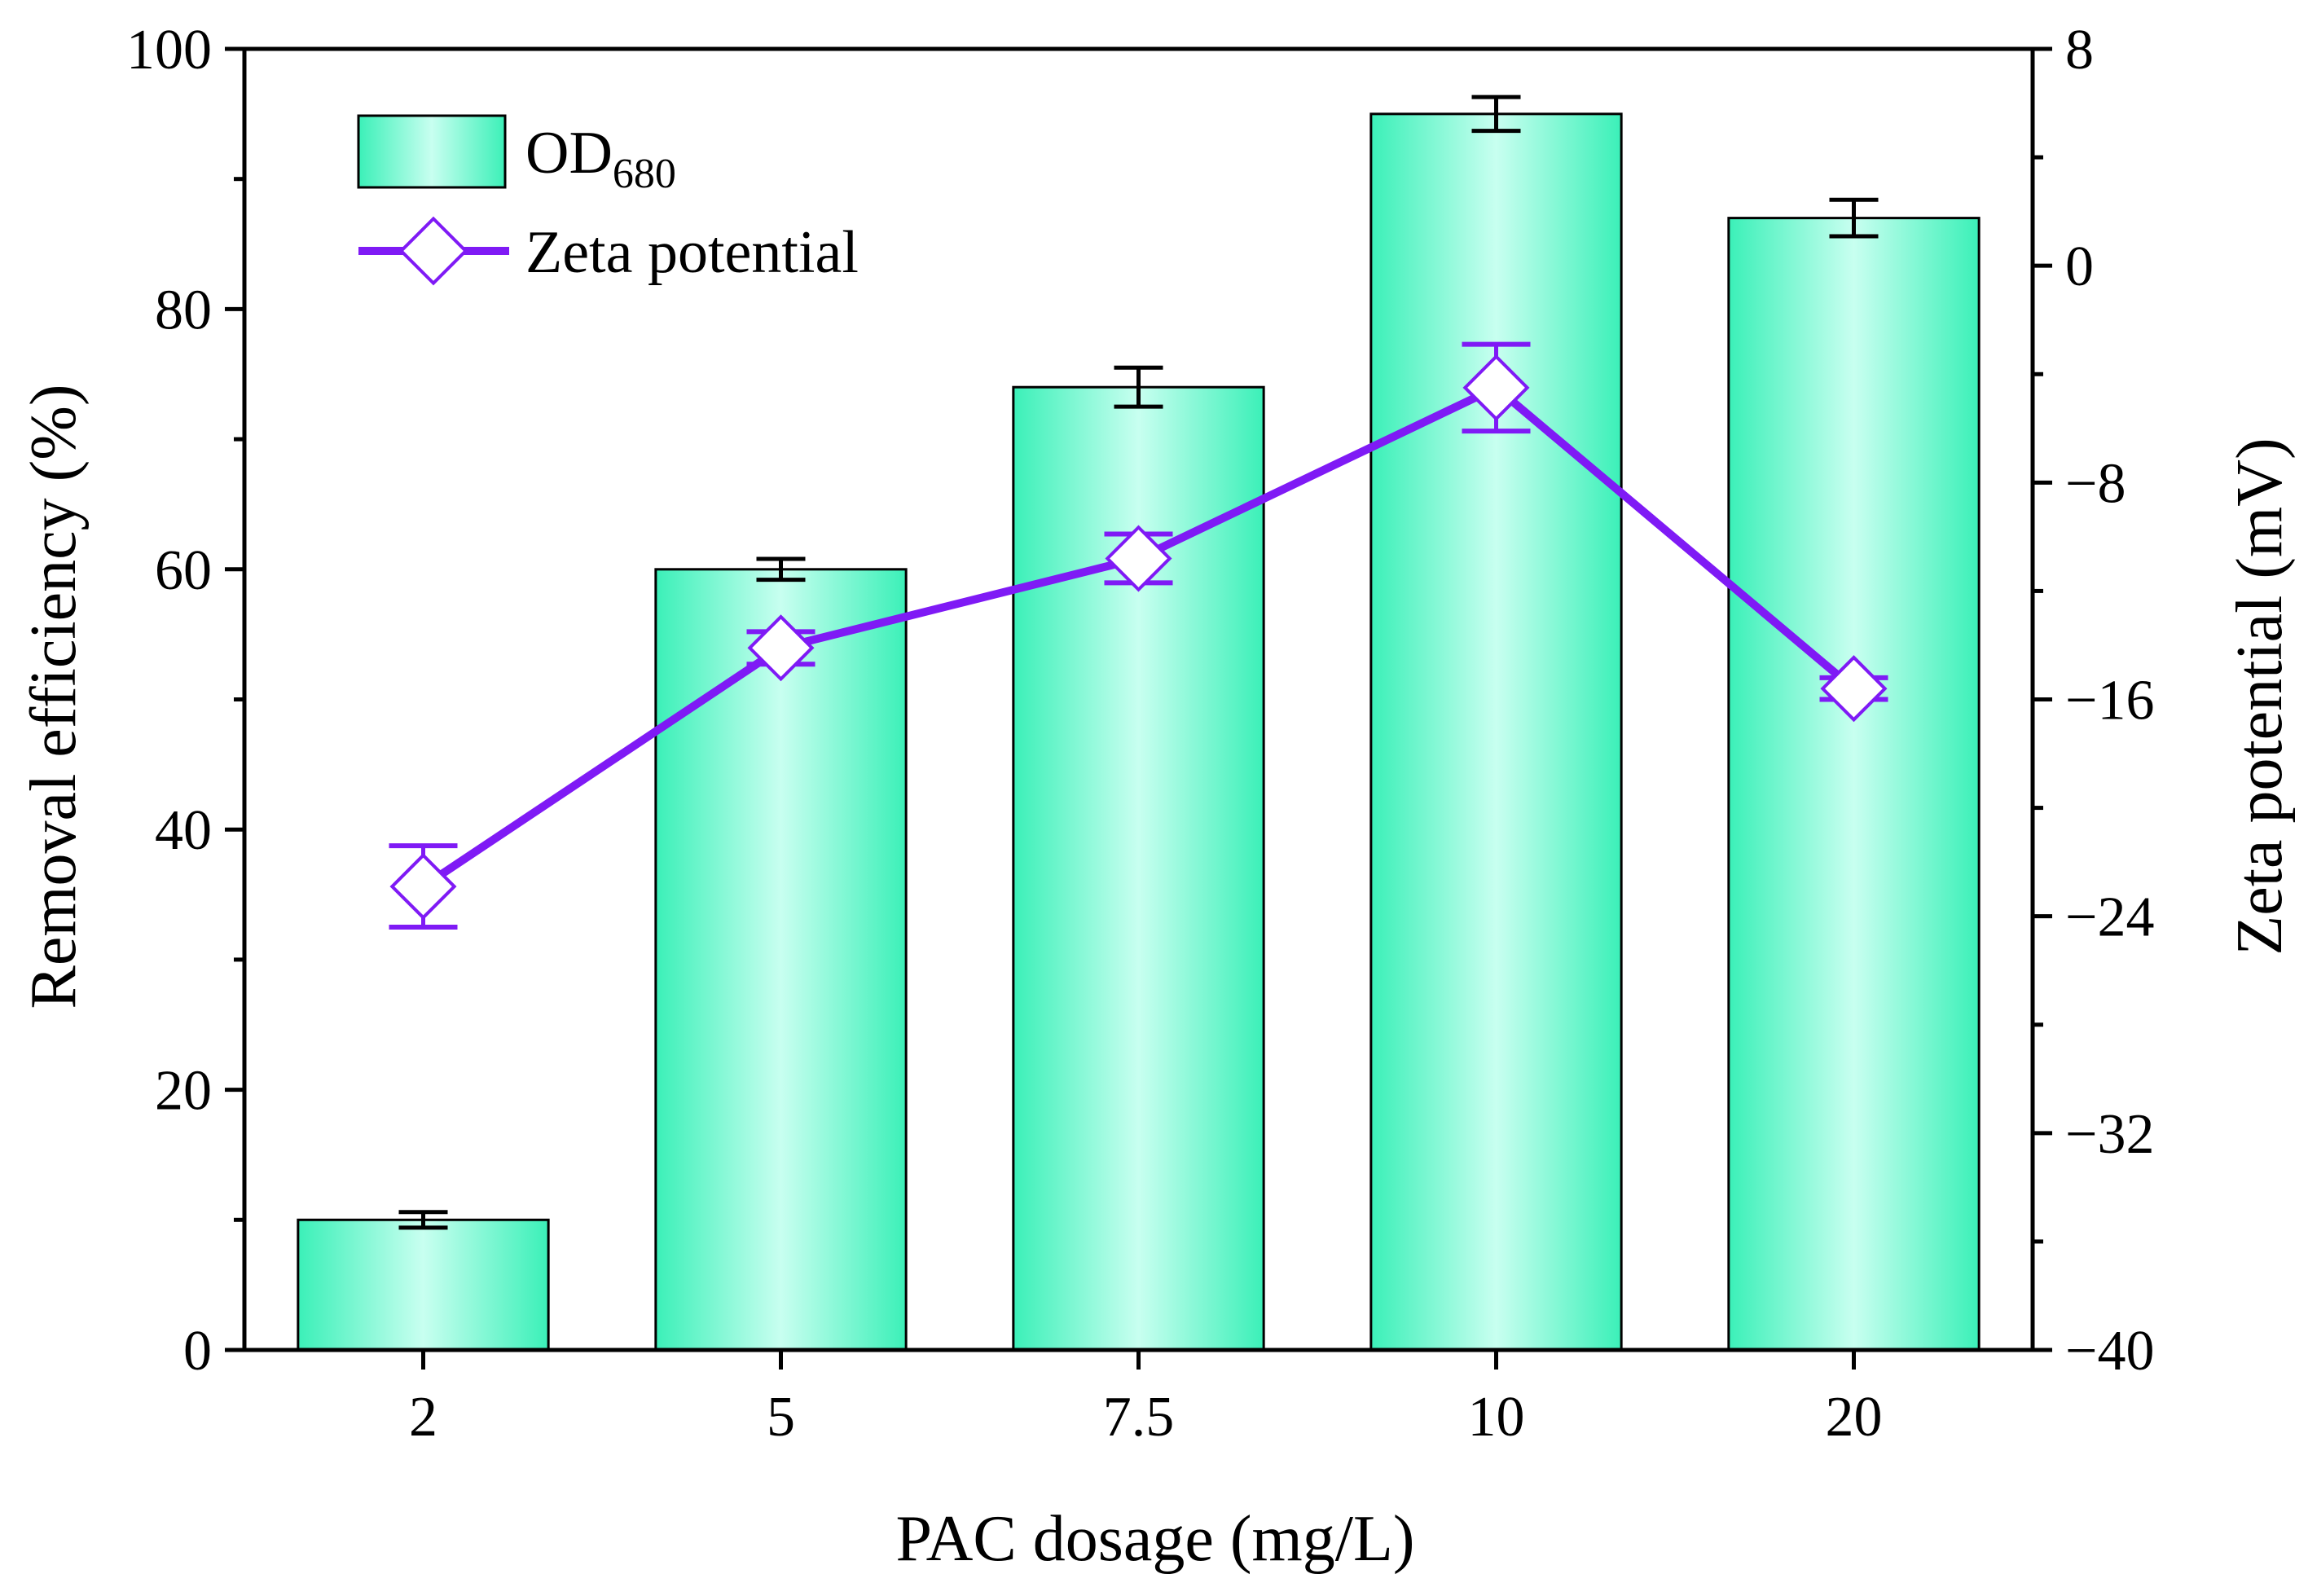 This screenshot has height=1596, width=2308. I want to click on y2-axis-title: Zeta potential (mV), so click(2260, 696).